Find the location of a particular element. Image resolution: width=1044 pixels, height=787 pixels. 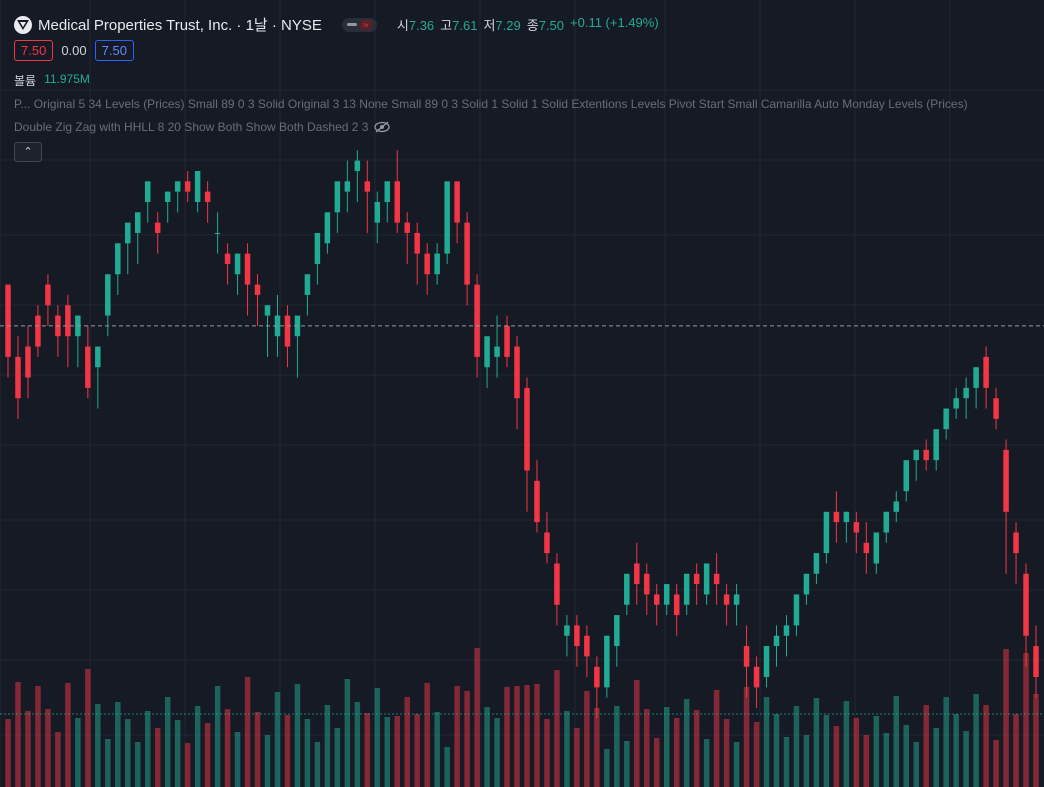

eye-hidden-icon is located at coordinates (382, 127).